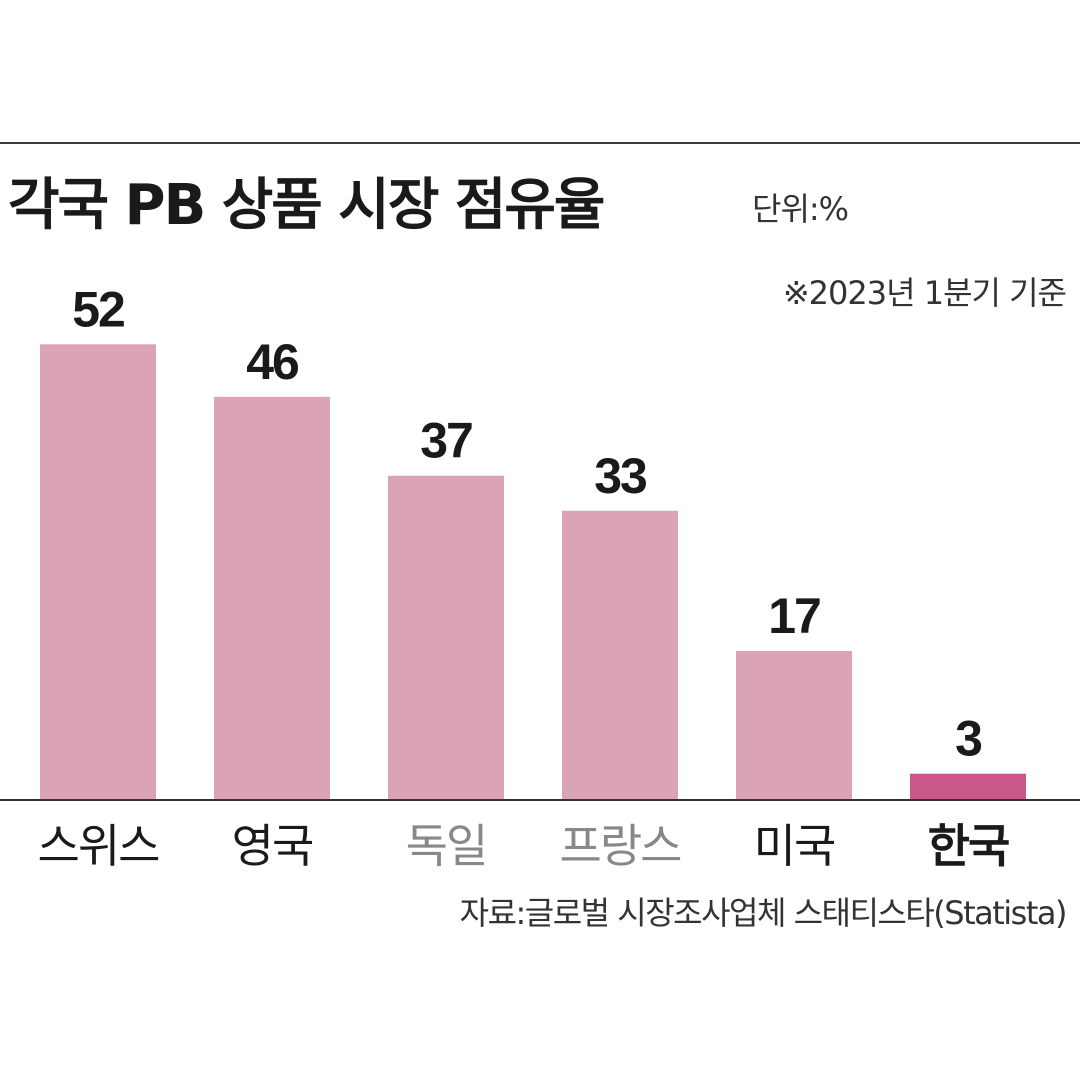 The height and width of the screenshot is (1080, 1080). I want to click on category-label-4: 미국, so click(794, 846).